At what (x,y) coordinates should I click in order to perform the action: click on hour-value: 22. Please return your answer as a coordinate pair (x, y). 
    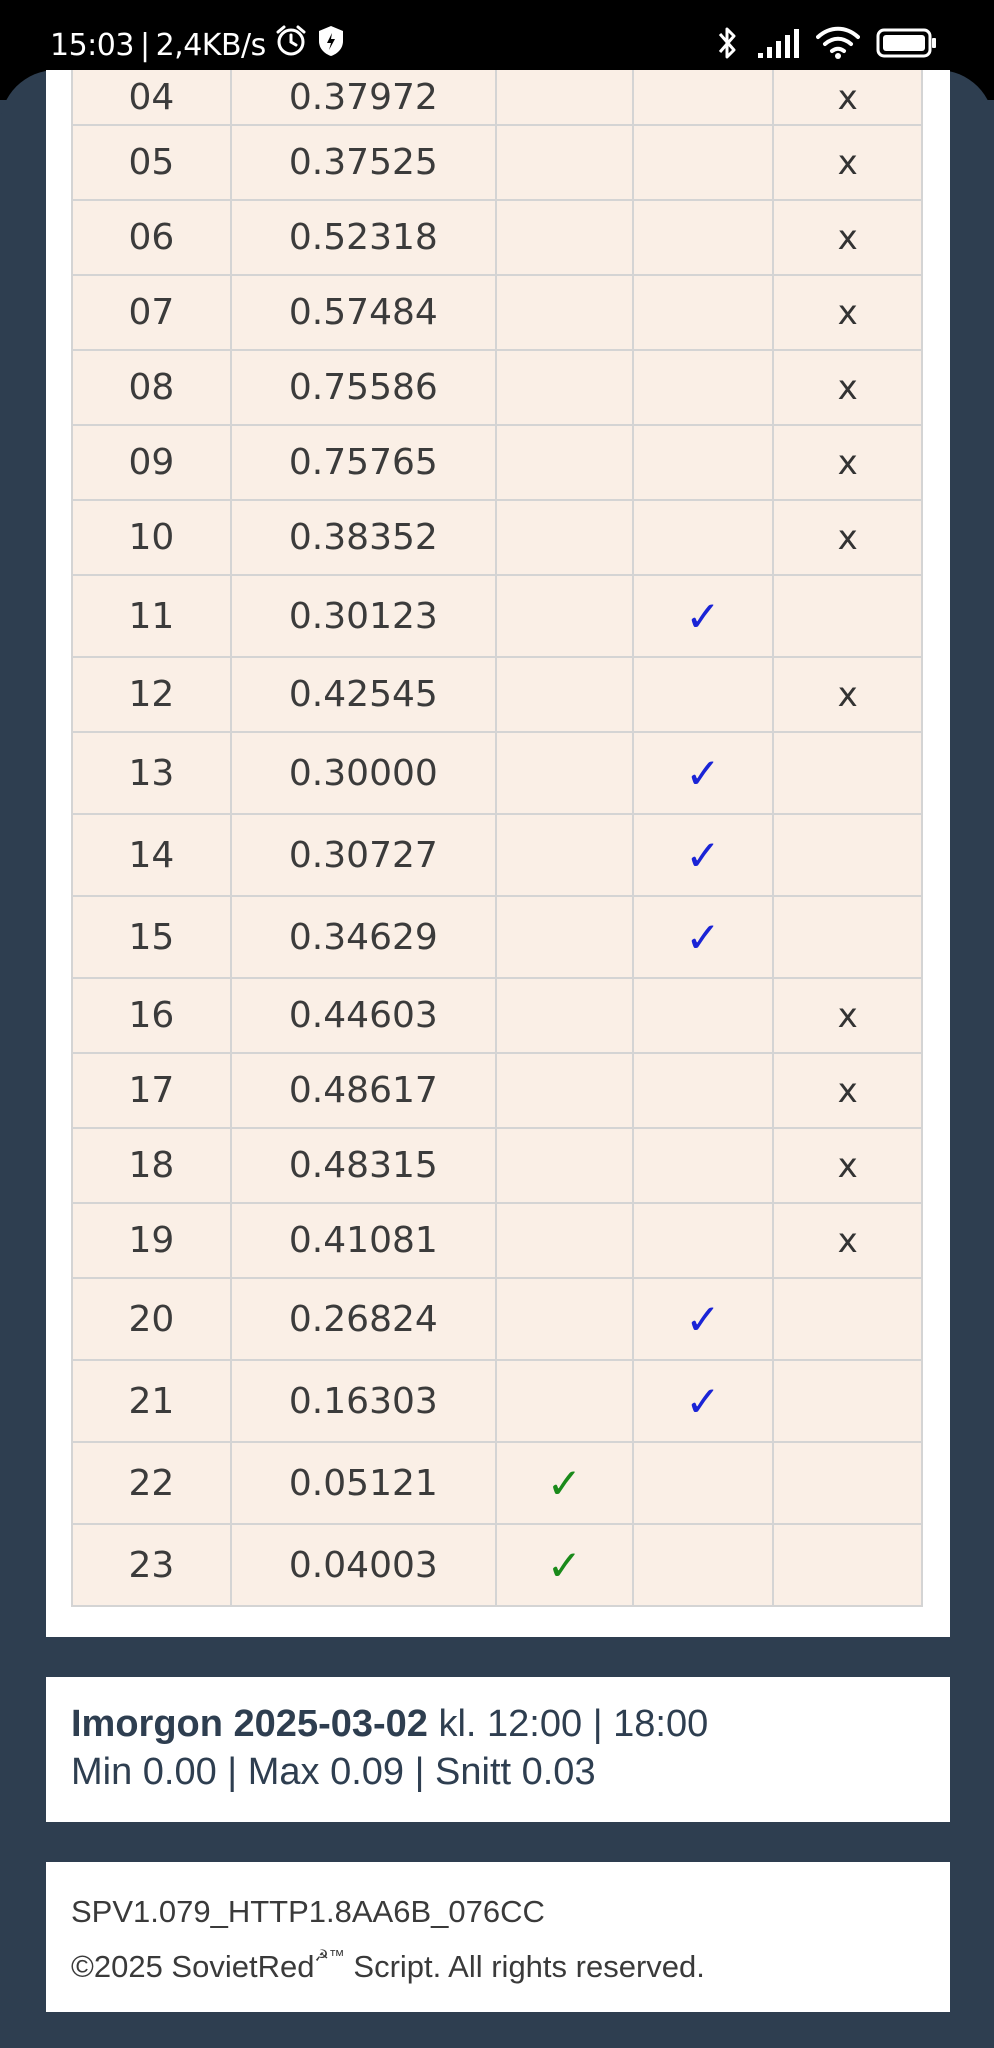
    Looking at the image, I should click on (151, 1483).